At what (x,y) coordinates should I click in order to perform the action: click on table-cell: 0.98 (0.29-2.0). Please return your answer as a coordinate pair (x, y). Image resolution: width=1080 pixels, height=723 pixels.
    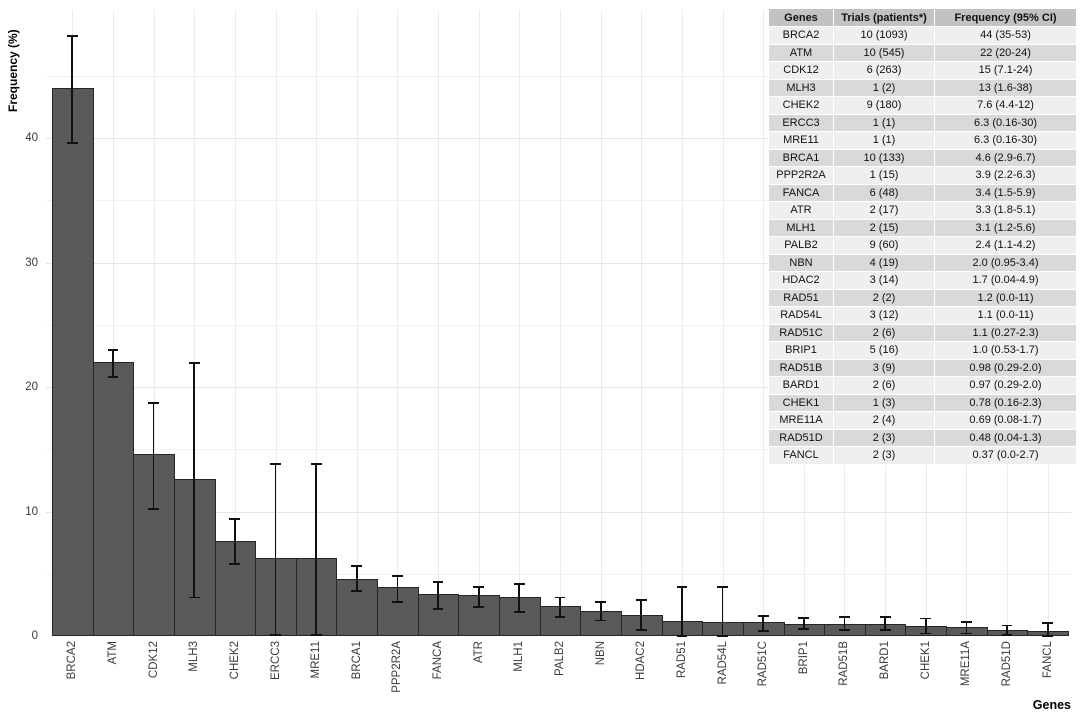
    Looking at the image, I should click on (1005, 367).